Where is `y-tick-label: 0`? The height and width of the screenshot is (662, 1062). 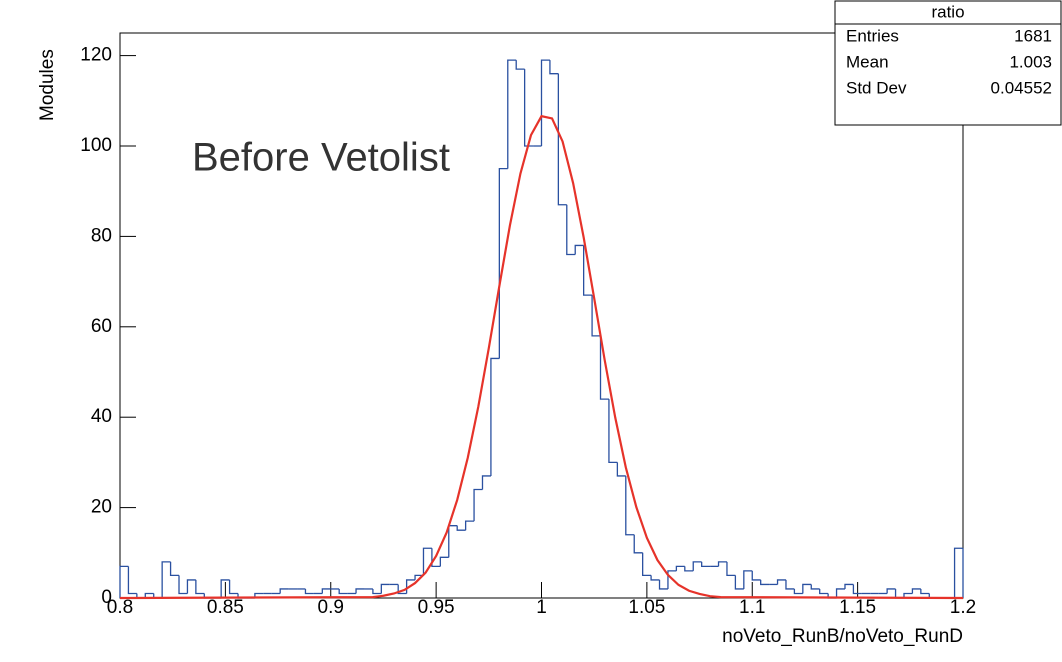
y-tick-label: 0 is located at coordinates (106, 597).